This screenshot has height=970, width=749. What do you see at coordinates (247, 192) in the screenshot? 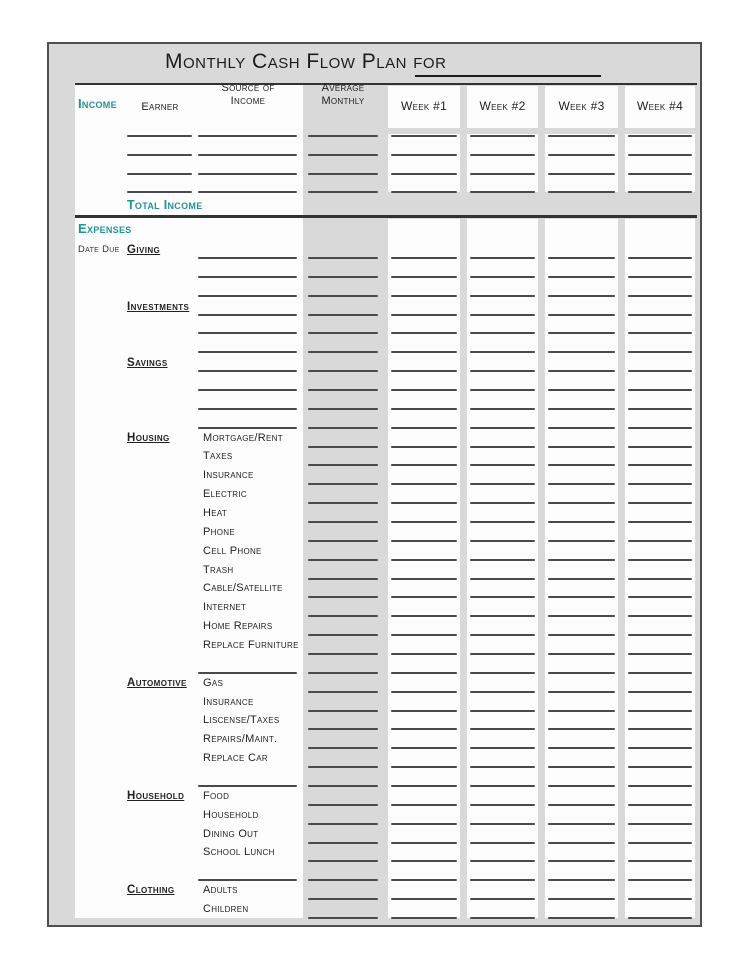
I see `income-source-field` at bounding box center [247, 192].